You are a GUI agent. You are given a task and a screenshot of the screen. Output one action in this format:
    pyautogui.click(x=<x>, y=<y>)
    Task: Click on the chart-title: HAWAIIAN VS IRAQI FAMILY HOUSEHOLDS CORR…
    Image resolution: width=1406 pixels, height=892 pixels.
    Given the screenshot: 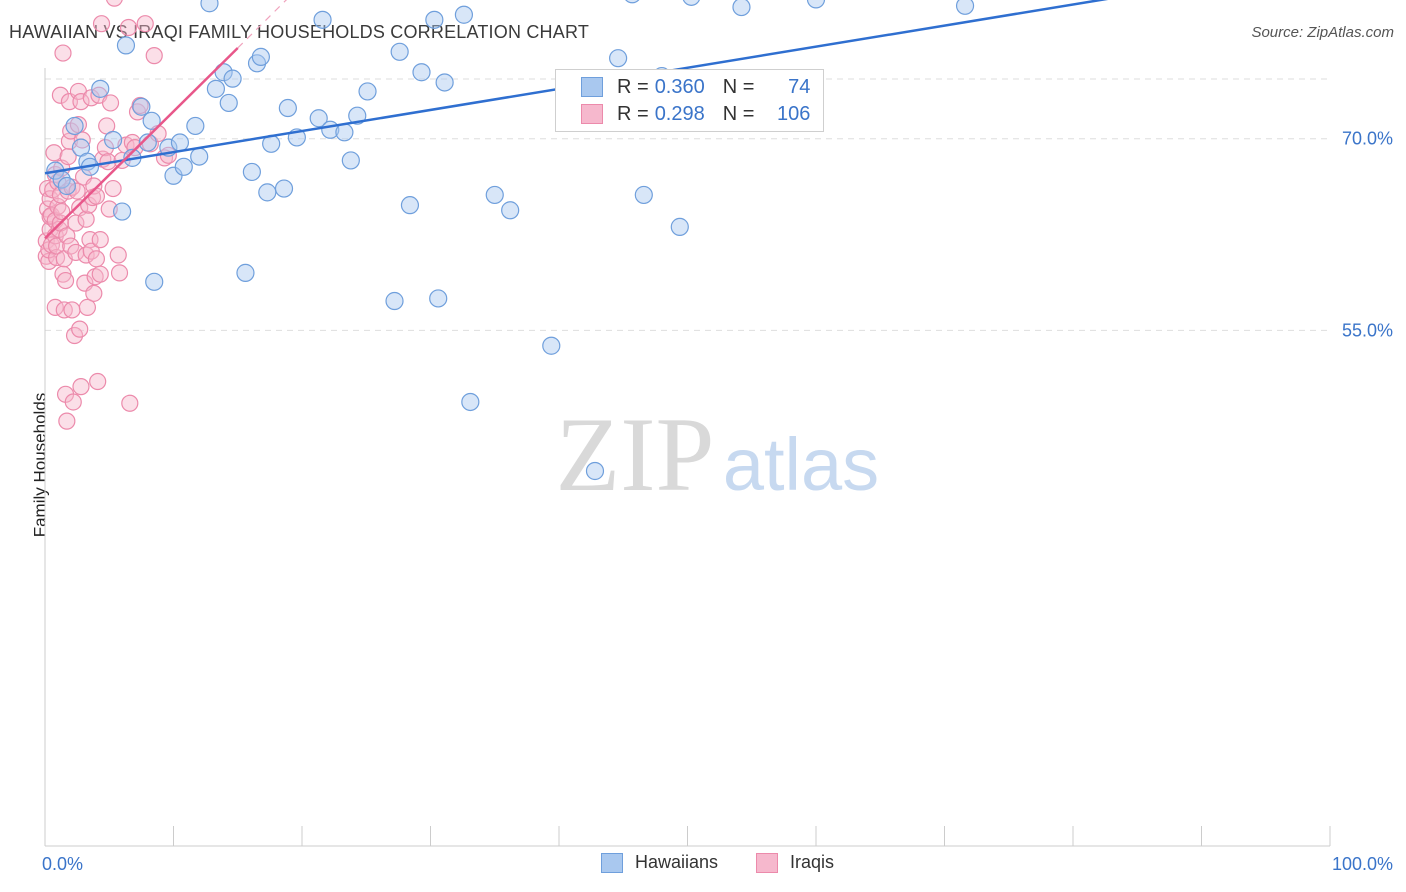 What is the action you would take?
    pyautogui.click(x=299, y=32)
    